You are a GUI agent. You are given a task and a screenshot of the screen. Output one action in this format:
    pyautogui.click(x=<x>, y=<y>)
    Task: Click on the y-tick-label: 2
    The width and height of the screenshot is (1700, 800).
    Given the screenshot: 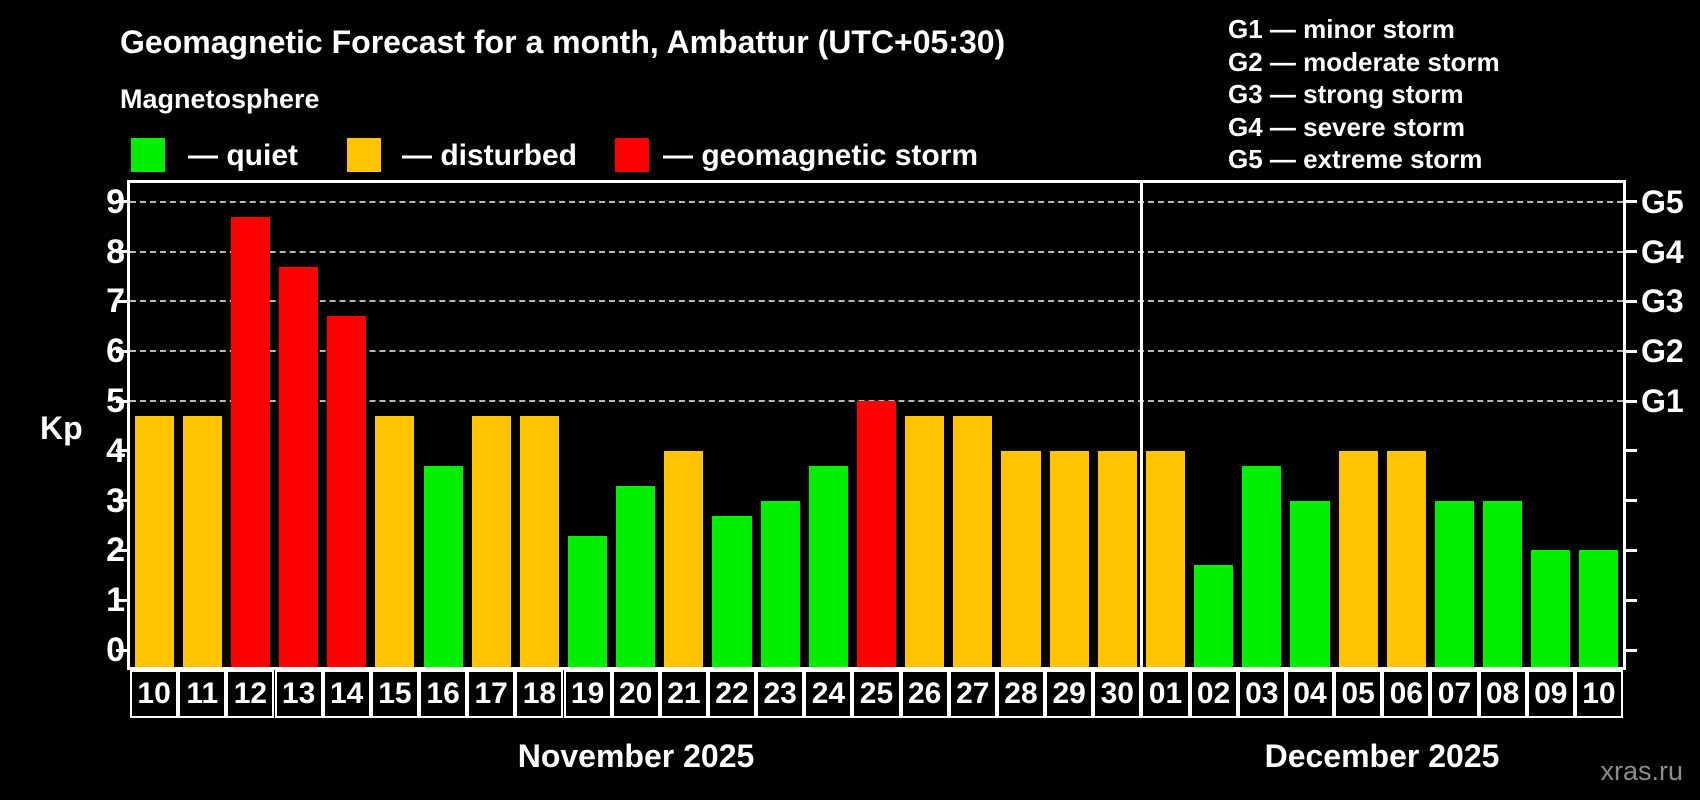 What is the action you would take?
    pyautogui.click(x=115, y=550)
    